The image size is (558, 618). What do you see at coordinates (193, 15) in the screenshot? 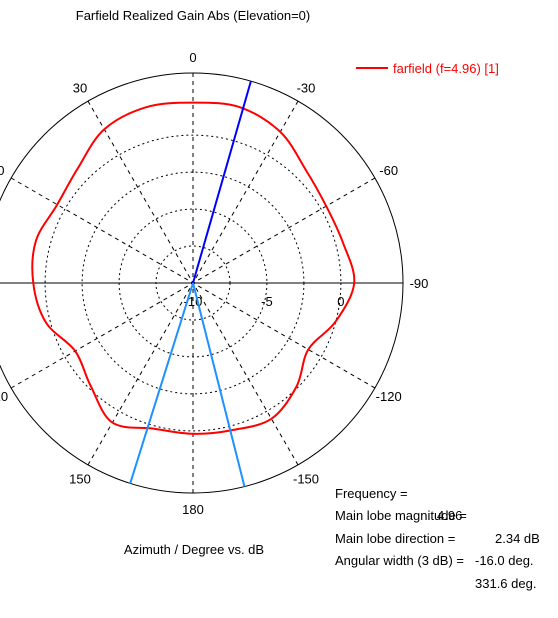
I see `chart-title: Farfield Realized Gain Abs (Elevation=0)` at bounding box center [193, 15].